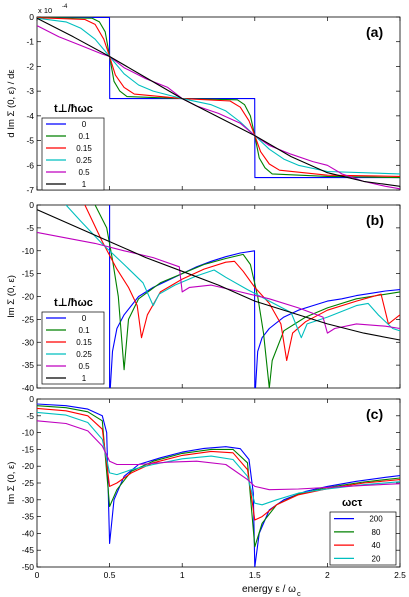 The image size is (409, 597). I want to click on legend-title: ωcτ, so click(352, 503).